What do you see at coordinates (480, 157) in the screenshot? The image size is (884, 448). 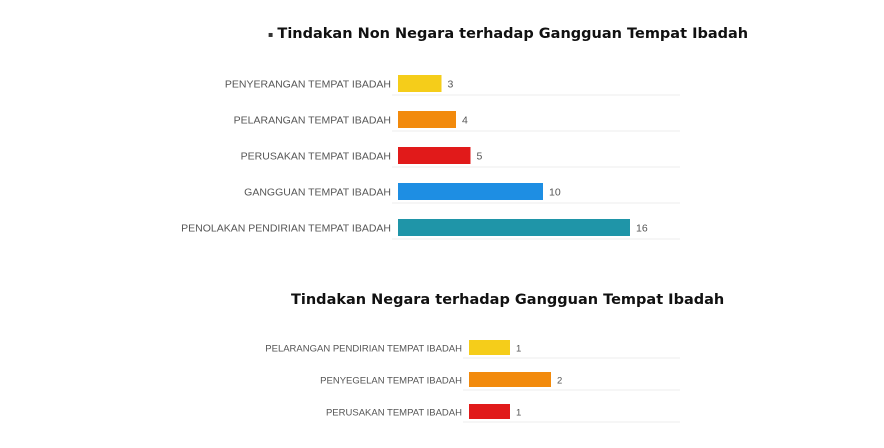 I see `value-label: 5` at bounding box center [480, 157].